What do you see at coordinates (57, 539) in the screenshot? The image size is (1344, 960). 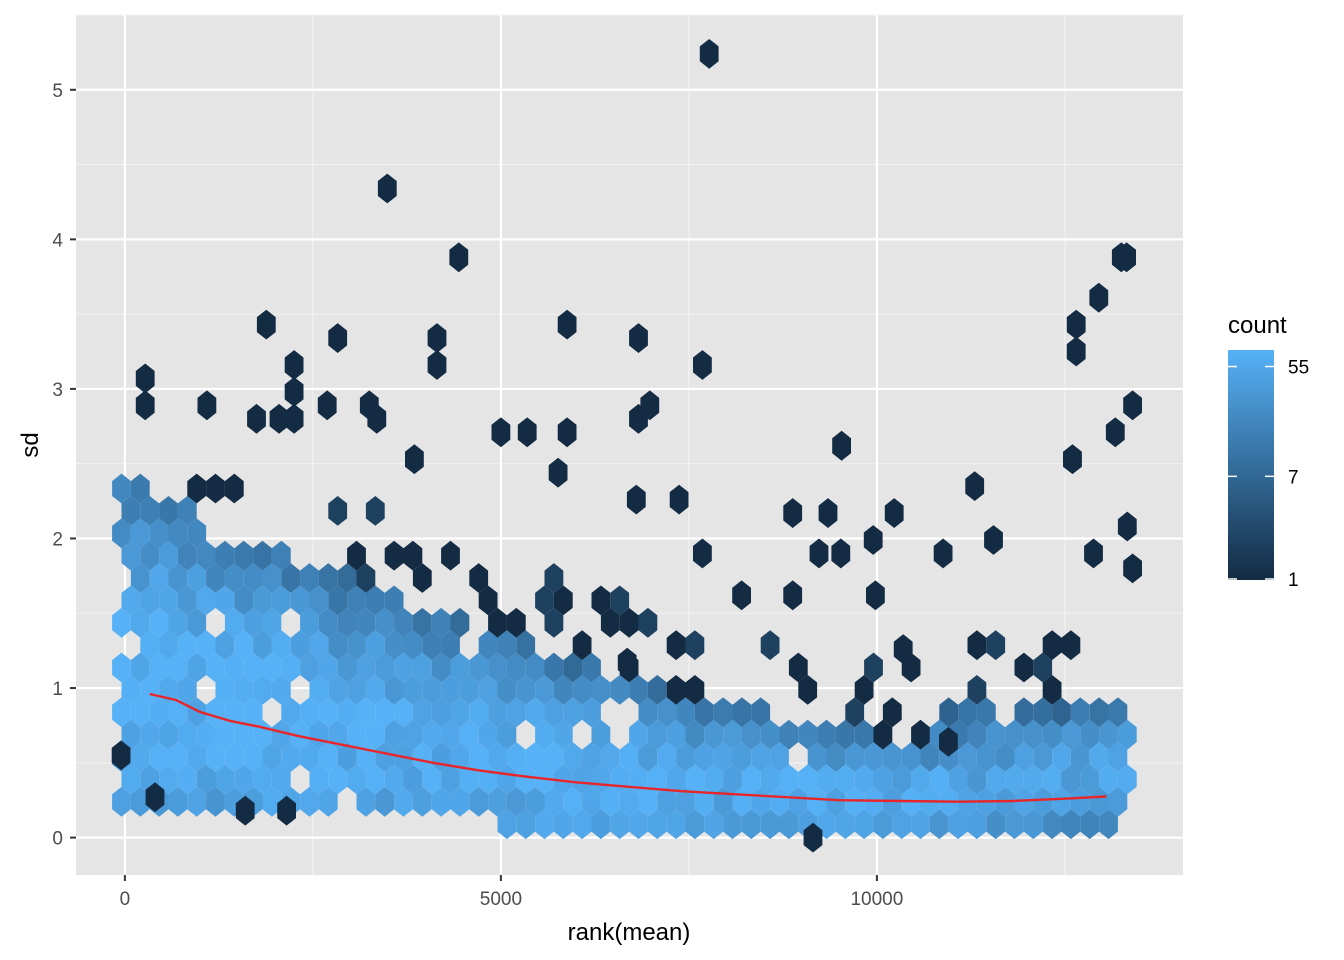 I see `y-tick-label: 2` at bounding box center [57, 539].